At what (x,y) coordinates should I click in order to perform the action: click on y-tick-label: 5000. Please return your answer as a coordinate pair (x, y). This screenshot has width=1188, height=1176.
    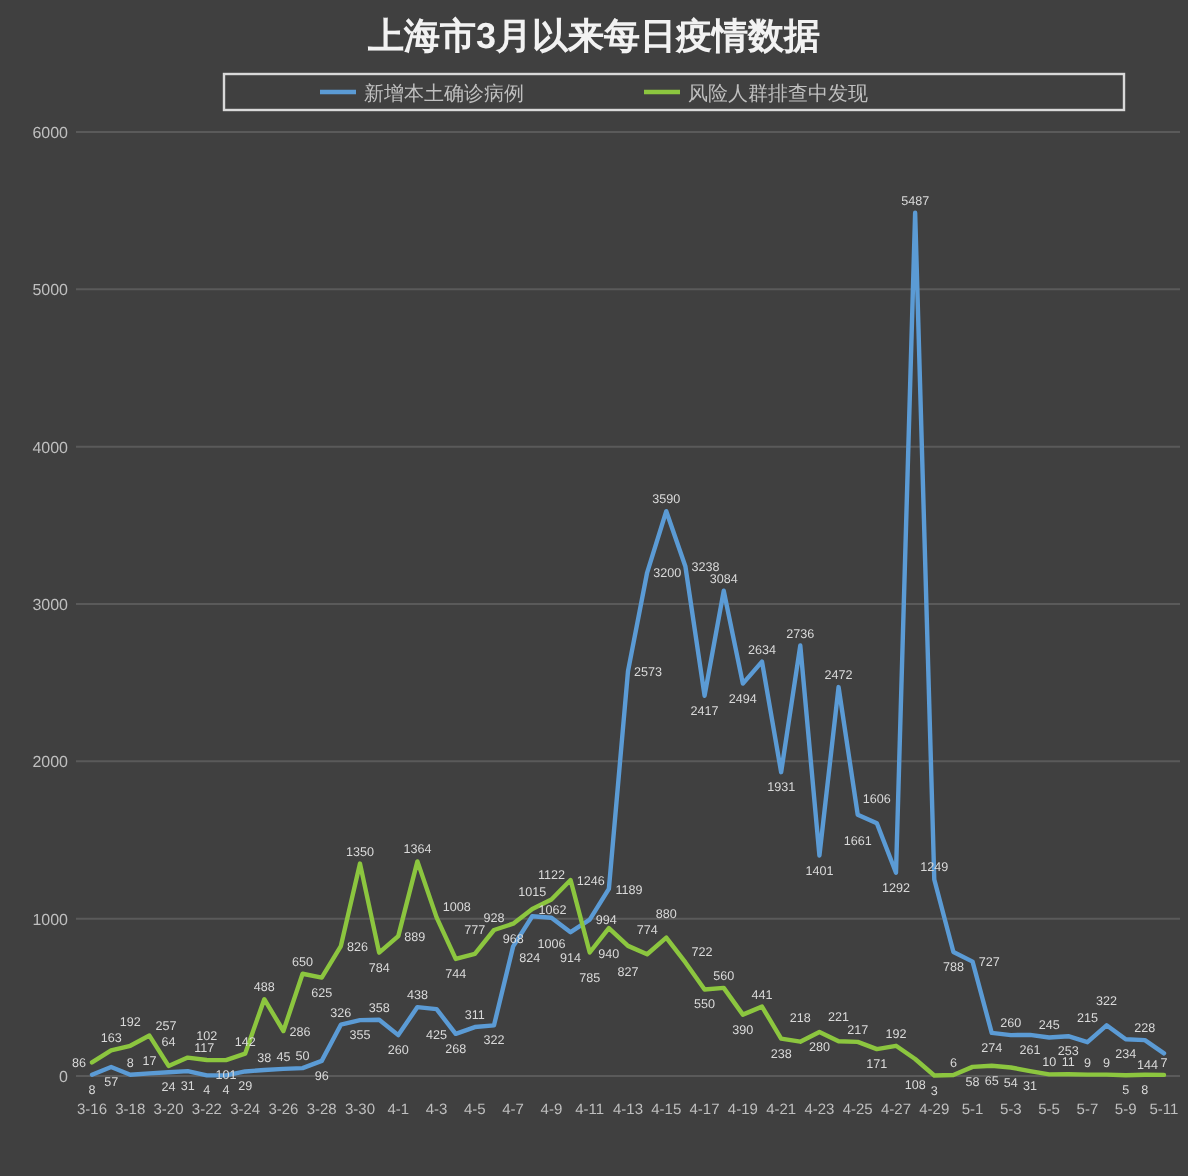
    Looking at the image, I should click on (51, 290).